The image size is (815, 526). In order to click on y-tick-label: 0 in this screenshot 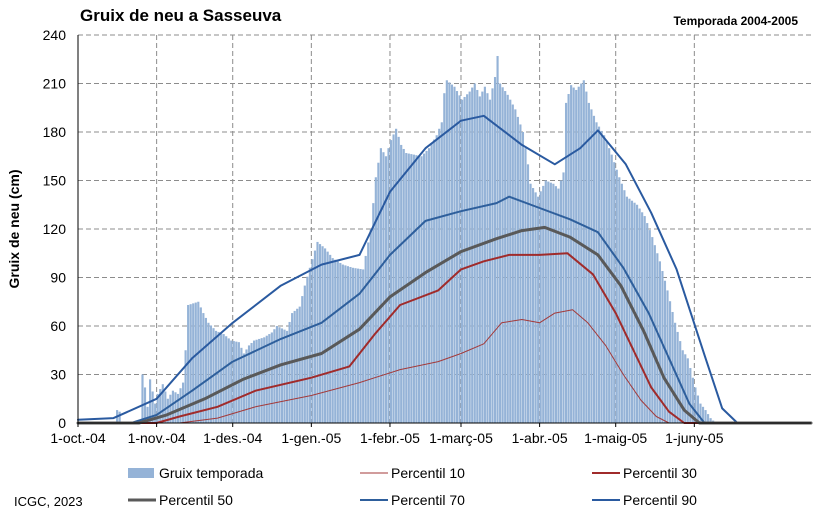, I will do `click(62, 423)`.